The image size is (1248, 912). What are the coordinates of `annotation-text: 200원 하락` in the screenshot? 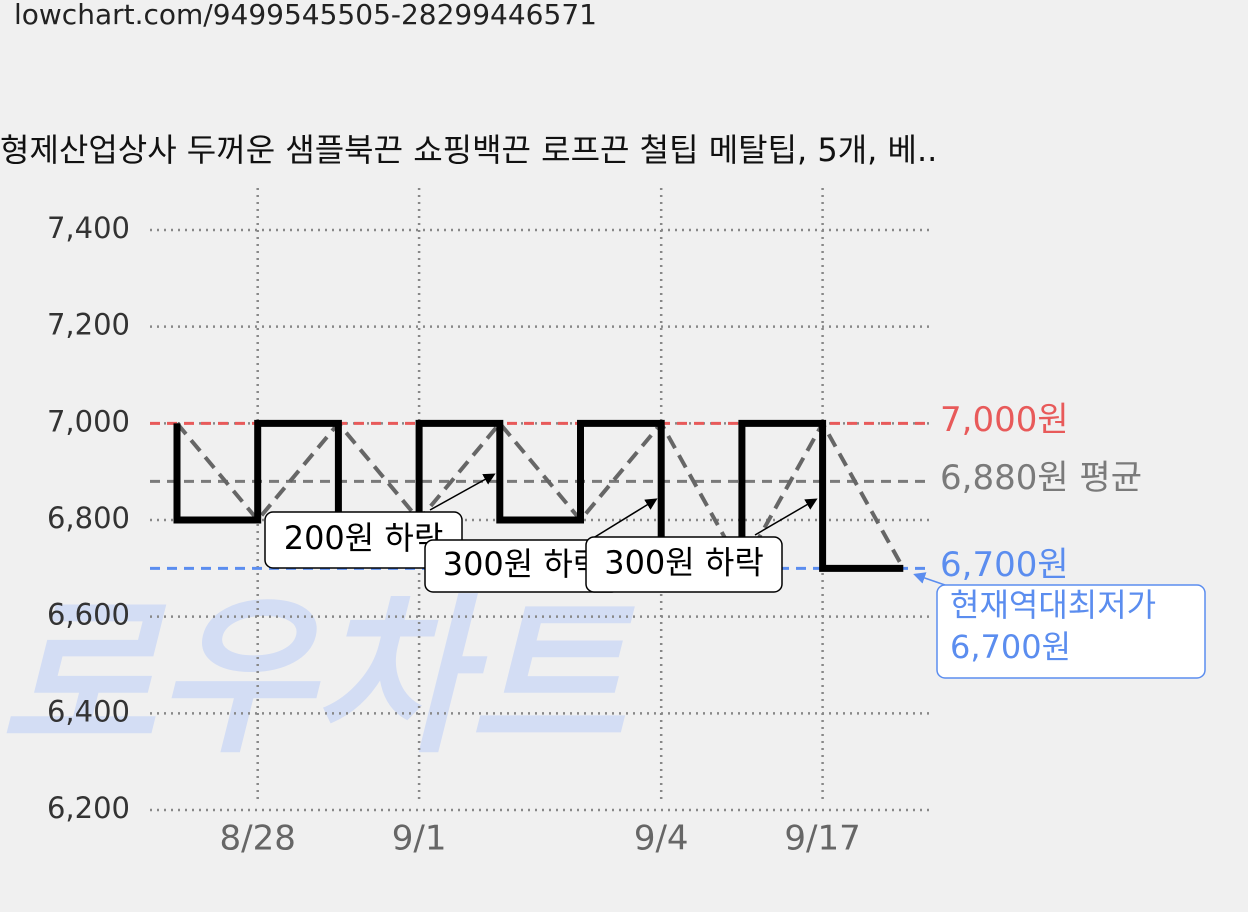 It's located at (364, 538).